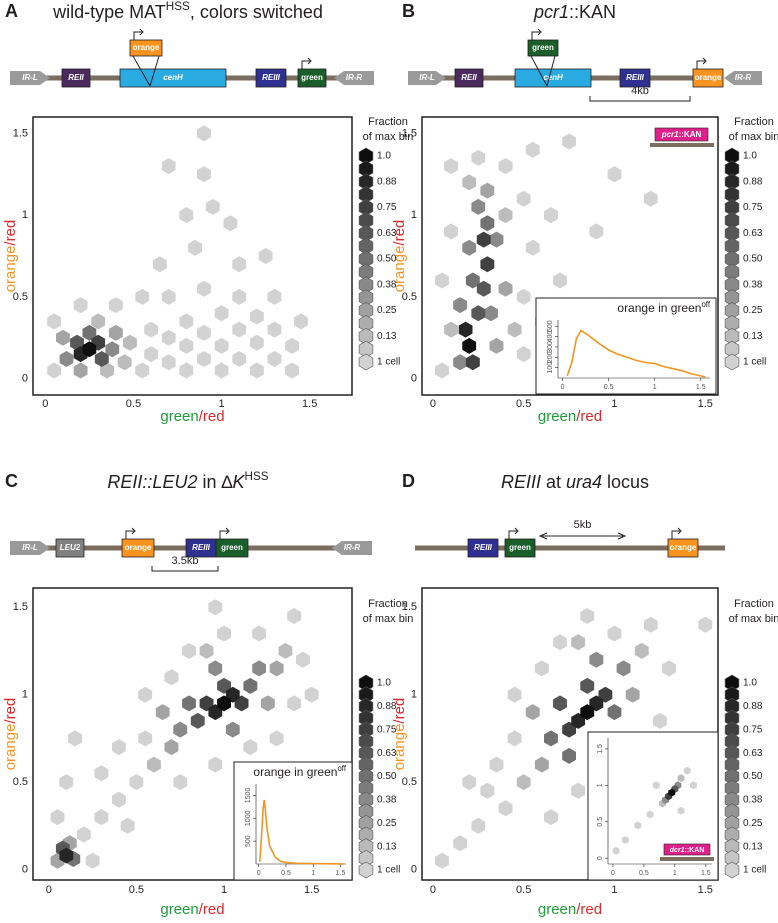 The width and height of the screenshot is (778, 923). Describe the element at coordinates (640, 91) in the screenshot. I see `scale-label: 4kb` at that location.